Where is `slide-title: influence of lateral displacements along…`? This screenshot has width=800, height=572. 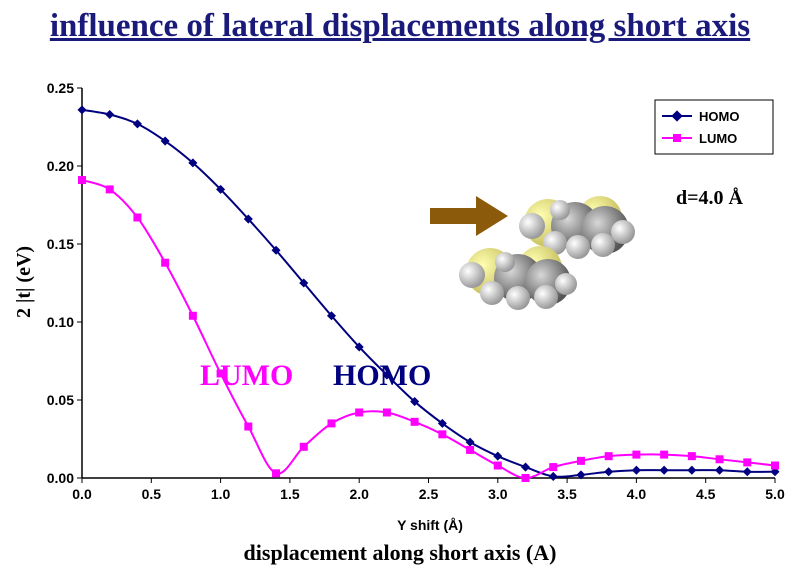
slide-title: influence of lateral displacements along… is located at coordinates (400, 26).